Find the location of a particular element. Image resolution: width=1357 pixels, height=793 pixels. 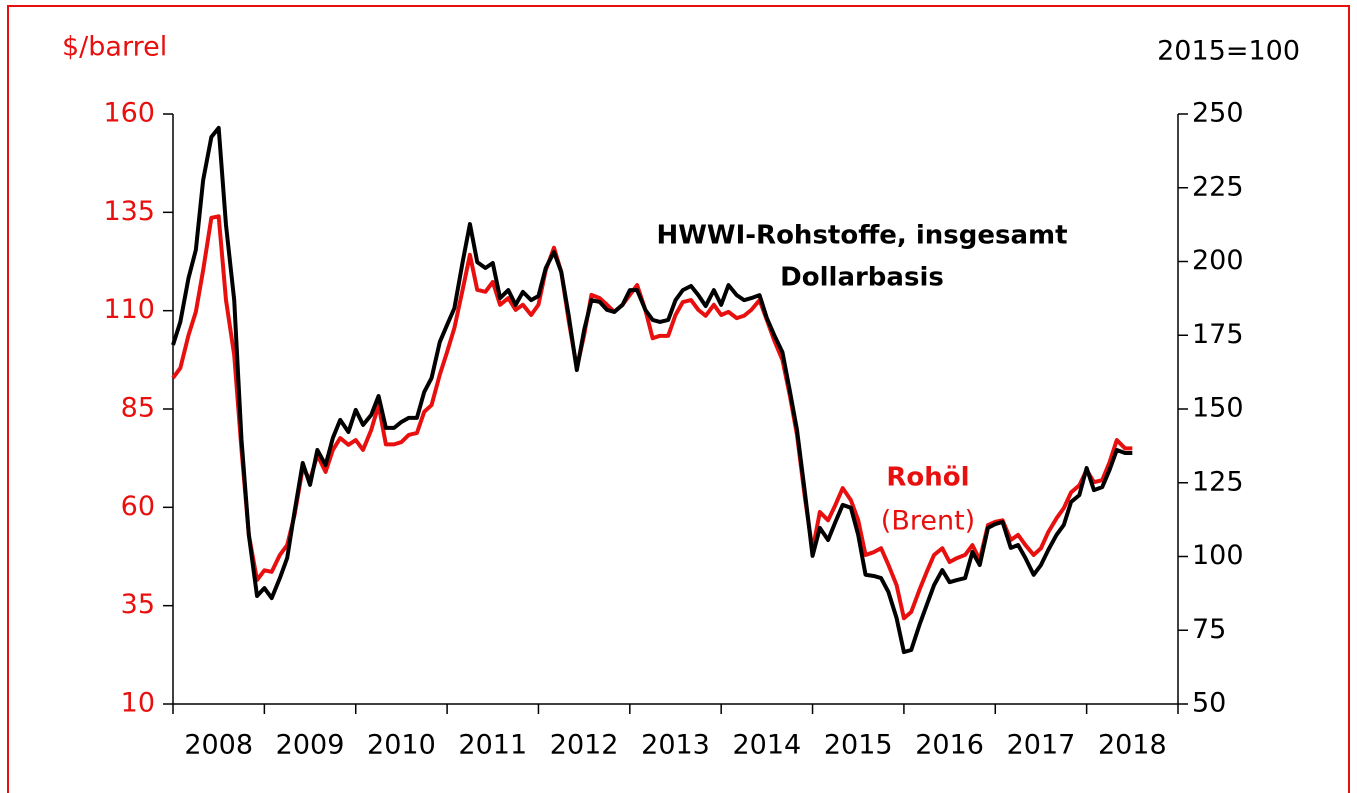

x-tick-label: 2009 is located at coordinates (310, 745).